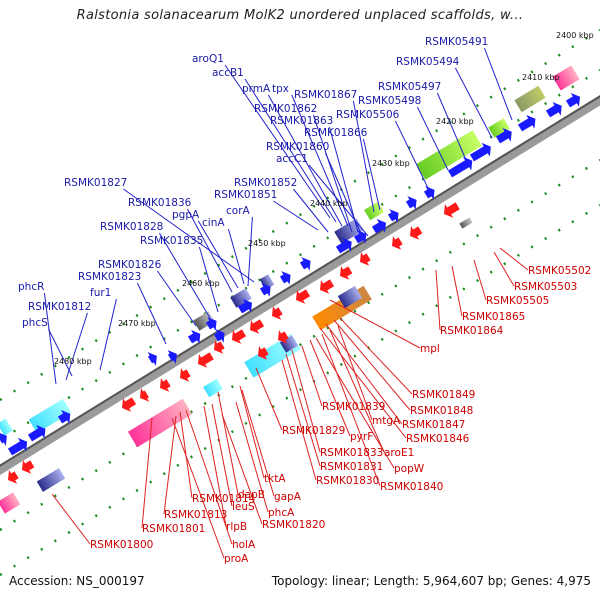 The image size is (600, 600). Describe the element at coordinates (100, 293) in the screenshot. I see `forward-gene-label: fur1` at that location.